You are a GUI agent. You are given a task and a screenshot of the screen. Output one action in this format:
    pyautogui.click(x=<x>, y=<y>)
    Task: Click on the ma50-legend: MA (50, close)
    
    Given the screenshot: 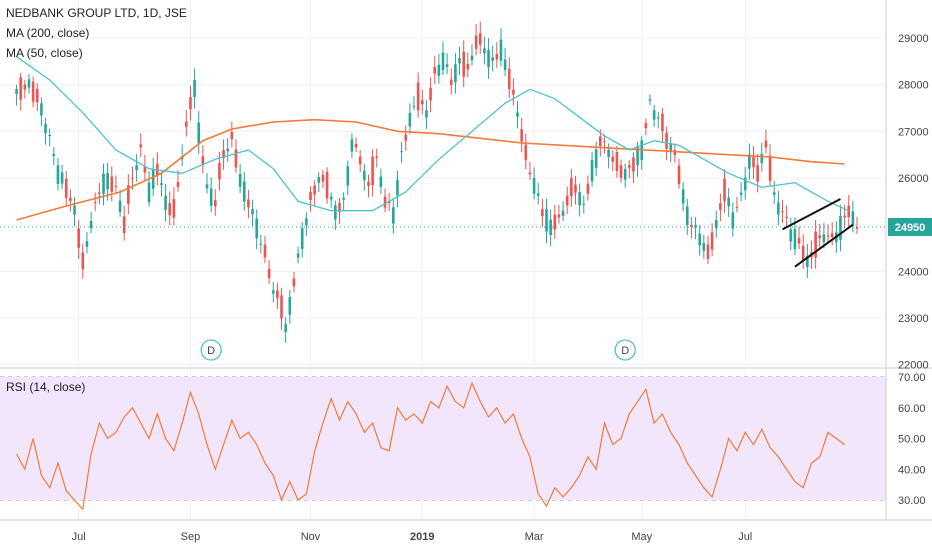 What is the action you would take?
    pyautogui.click(x=44, y=53)
    